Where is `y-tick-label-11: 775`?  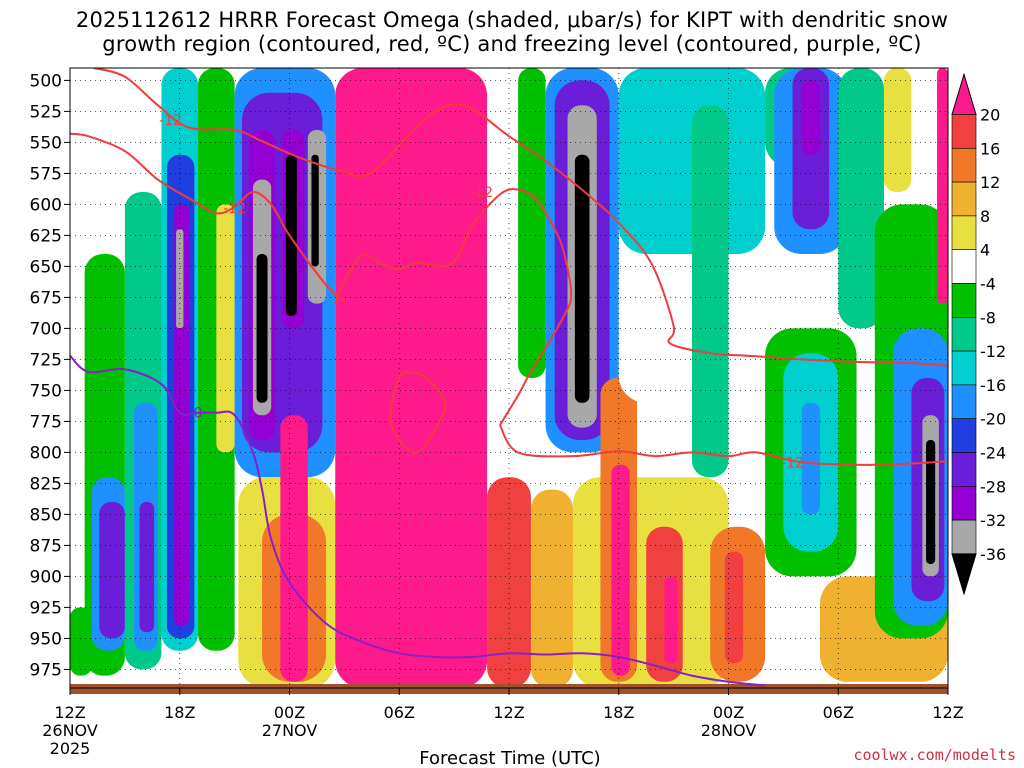 y-tick-label-11: 775 is located at coordinates (46, 422).